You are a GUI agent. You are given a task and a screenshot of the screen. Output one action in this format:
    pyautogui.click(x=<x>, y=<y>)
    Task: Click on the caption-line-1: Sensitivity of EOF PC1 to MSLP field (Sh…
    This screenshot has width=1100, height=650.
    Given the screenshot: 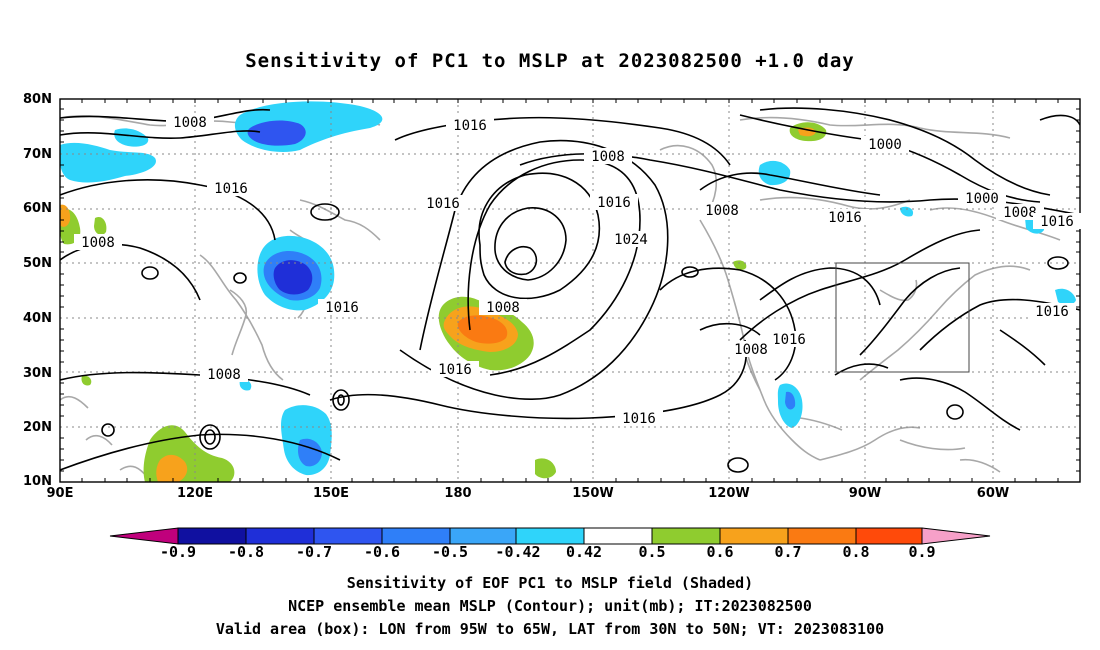 What is the action you would take?
    pyautogui.click(x=550, y=583)
    